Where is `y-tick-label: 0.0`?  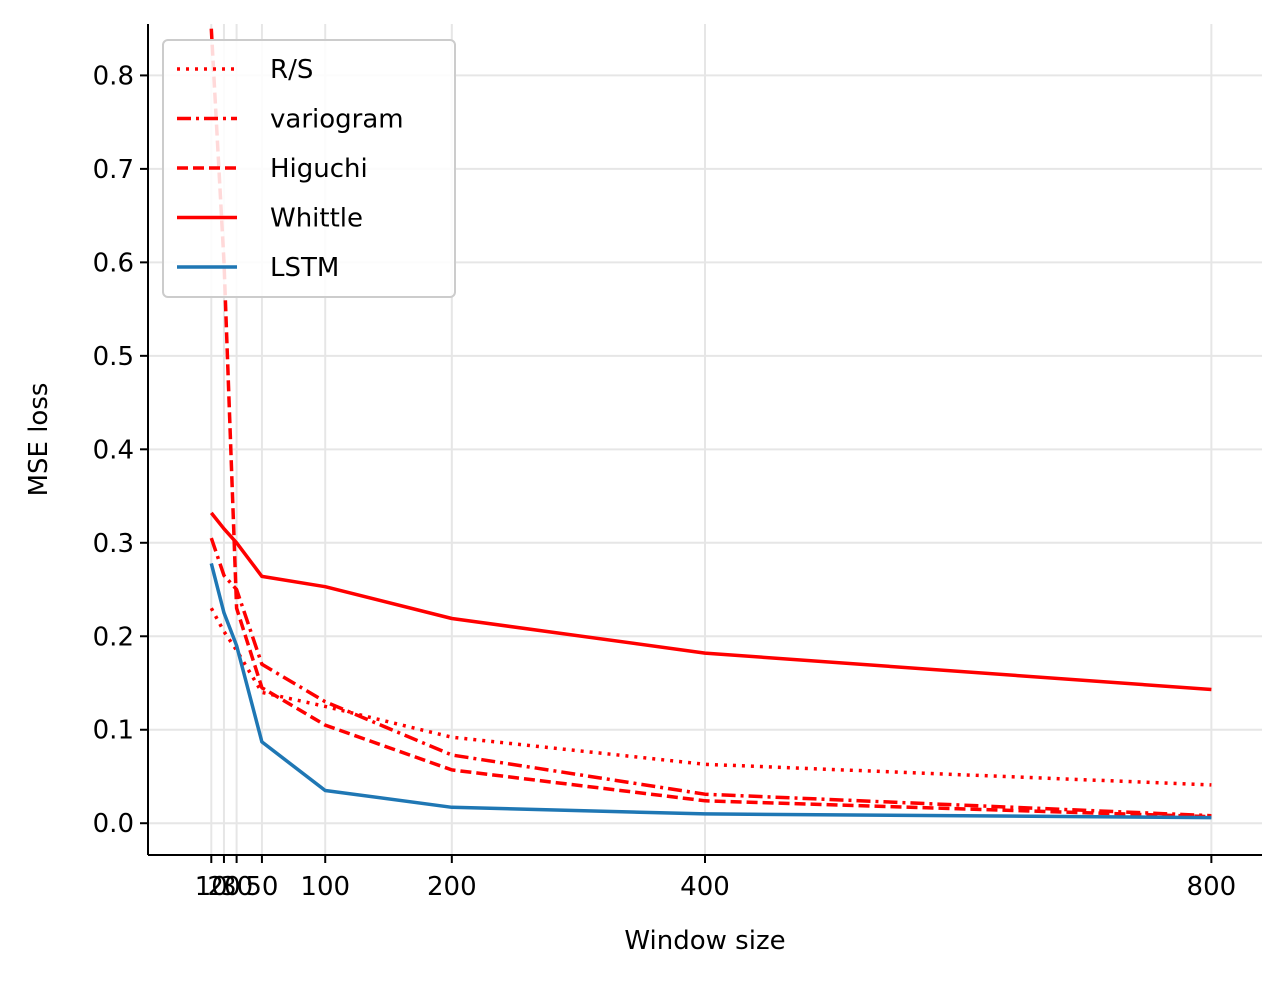 y-tick-label: 0.0 is located at coordinates (113, 824).